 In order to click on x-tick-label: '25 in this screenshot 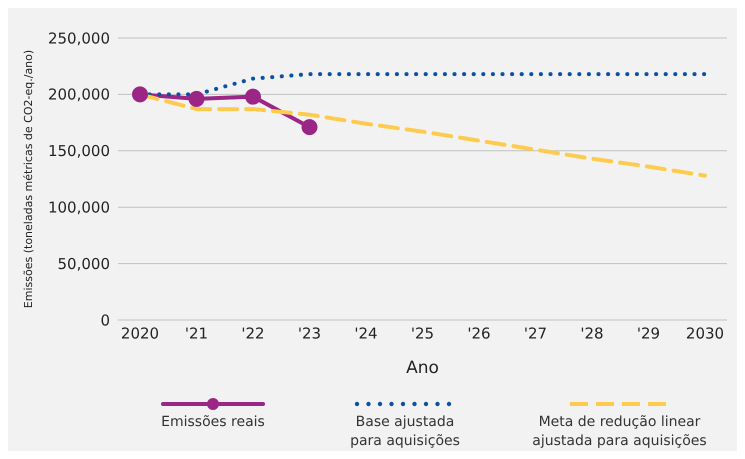, I will do `click(422, 333)`.